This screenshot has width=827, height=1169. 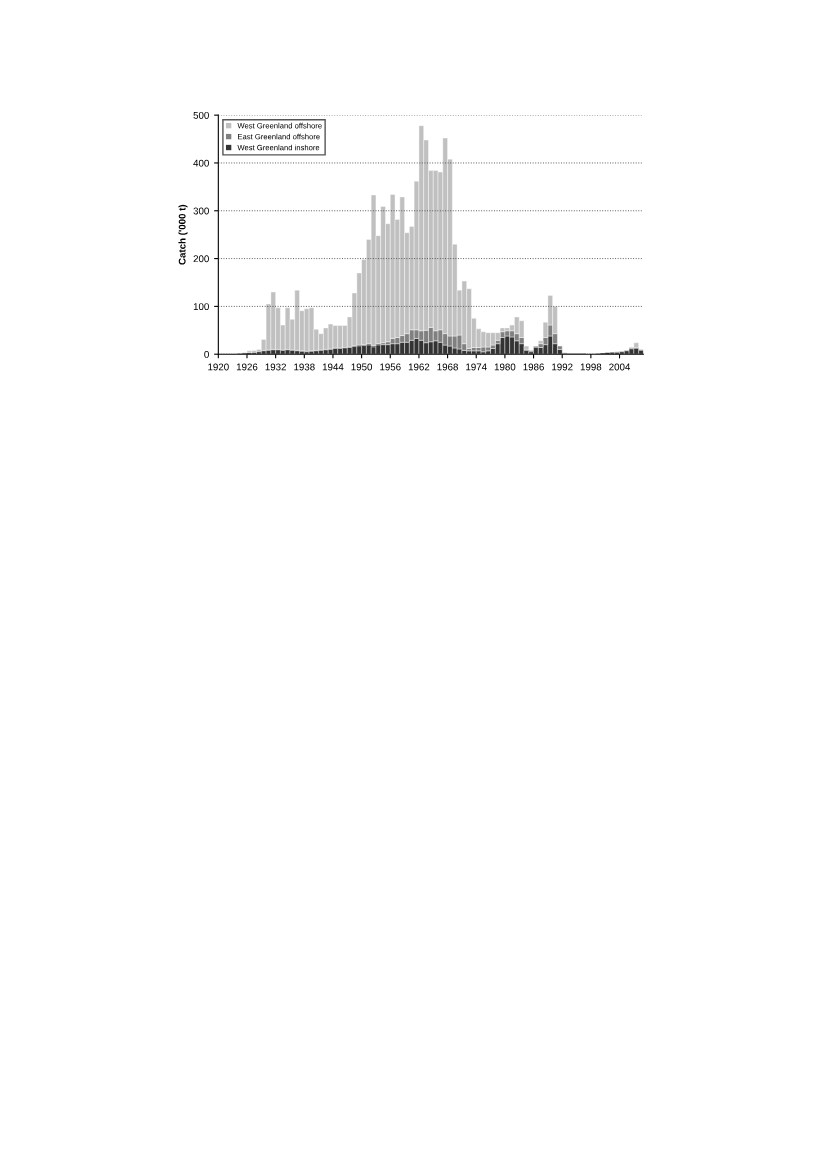 I want to click on x-tick-label: 1920, so click(x=218, y=367).